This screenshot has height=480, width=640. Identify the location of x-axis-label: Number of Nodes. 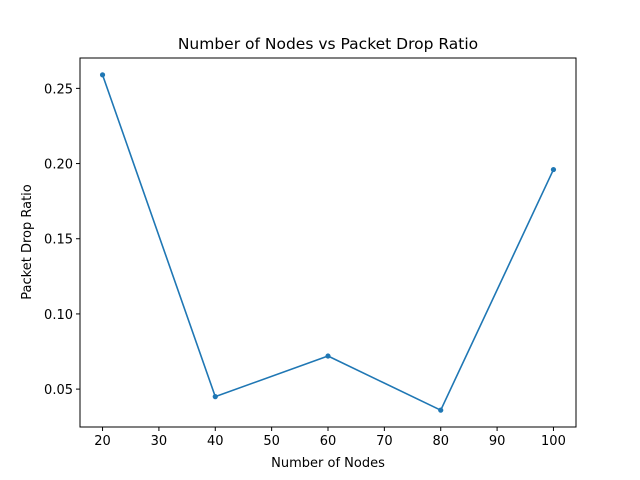
(328, 463).